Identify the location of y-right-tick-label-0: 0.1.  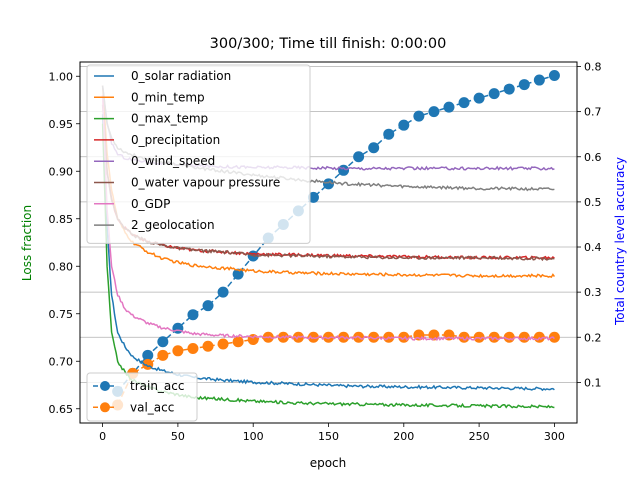
(593, 382).